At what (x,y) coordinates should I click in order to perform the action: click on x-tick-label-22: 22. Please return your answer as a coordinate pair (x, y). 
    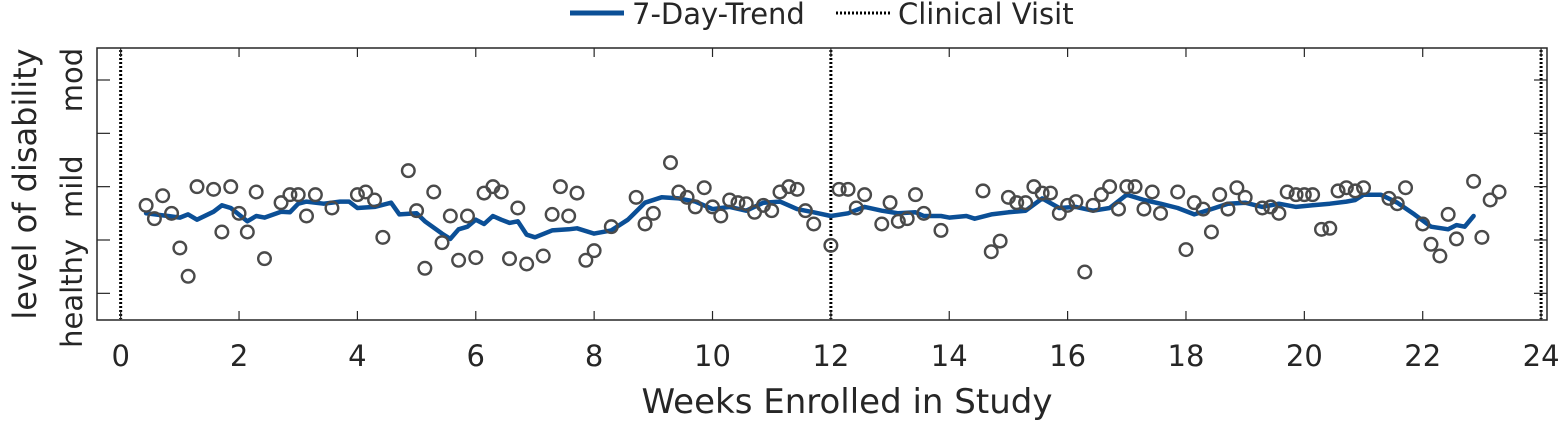
    Looking at the image, I should click on (1422, 356).